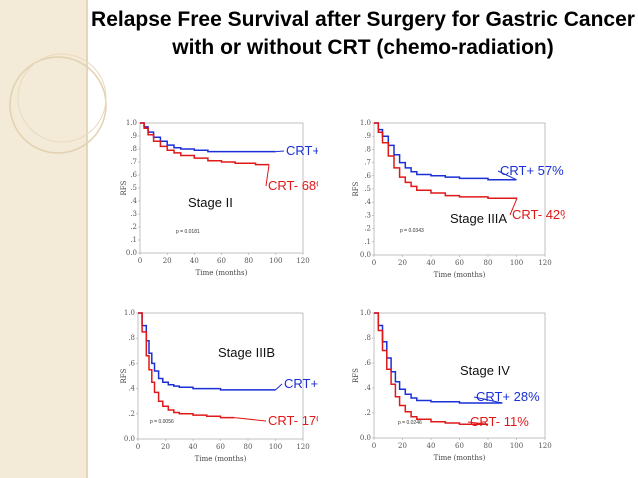  I want to click on annotation-crt-11: CRT- 11%, so click(499, 421).